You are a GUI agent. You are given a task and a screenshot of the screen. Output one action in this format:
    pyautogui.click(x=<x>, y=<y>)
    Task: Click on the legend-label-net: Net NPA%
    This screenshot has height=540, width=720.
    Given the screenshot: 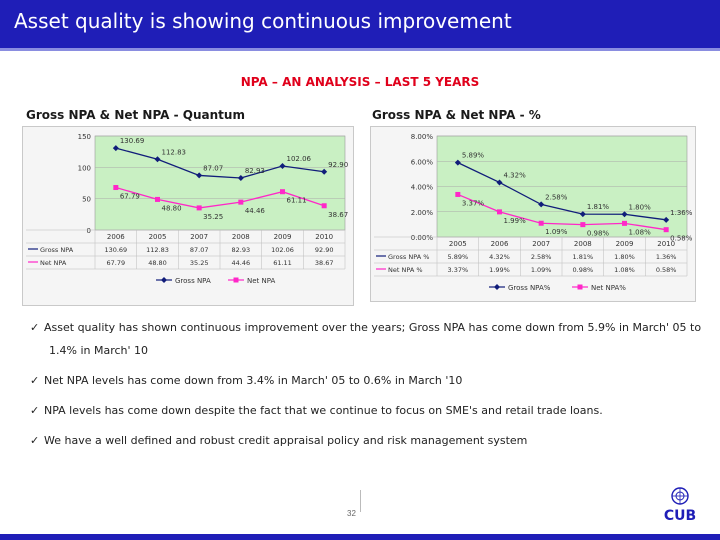 What is the action you would take?
    pyautogui.click(x=608, y=288)
    